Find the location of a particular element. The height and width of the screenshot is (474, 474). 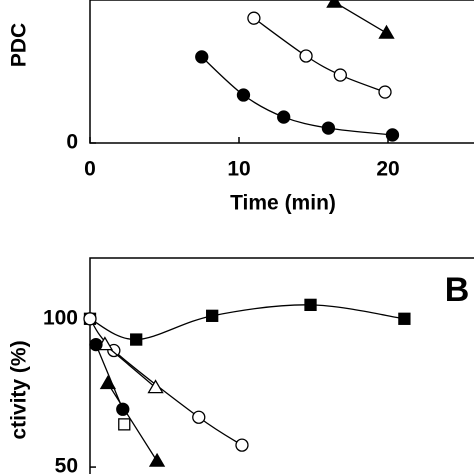

y-axis-label: ctivity (%) is located at coordinates (19, 389).